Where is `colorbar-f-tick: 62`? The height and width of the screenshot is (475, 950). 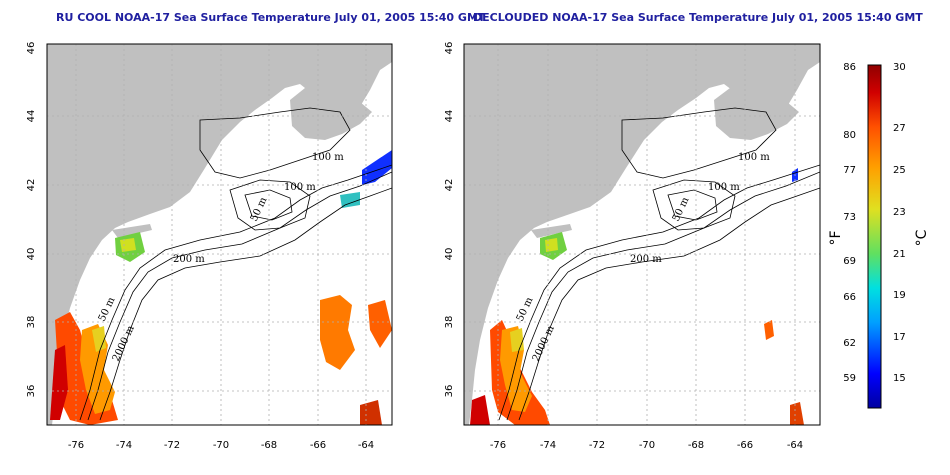
colorbar-f-tick: 62 is located at coordinates (849, 343).